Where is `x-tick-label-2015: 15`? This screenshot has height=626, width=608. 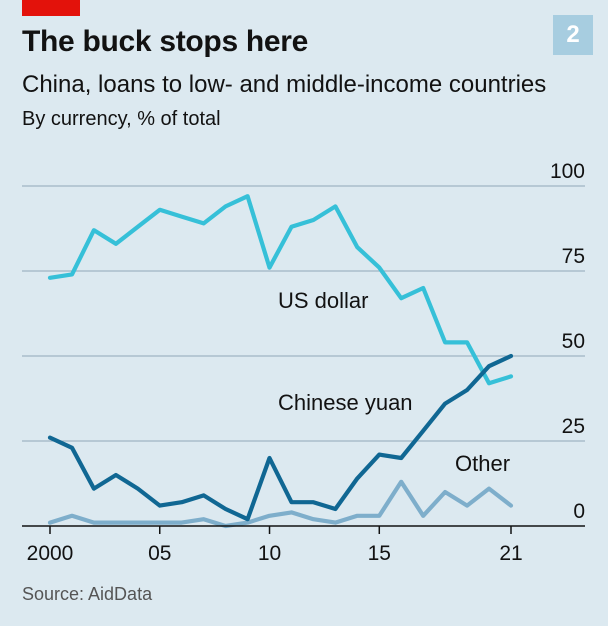 x-tick-label-2015: 15 is located at coordinates (379, 553).